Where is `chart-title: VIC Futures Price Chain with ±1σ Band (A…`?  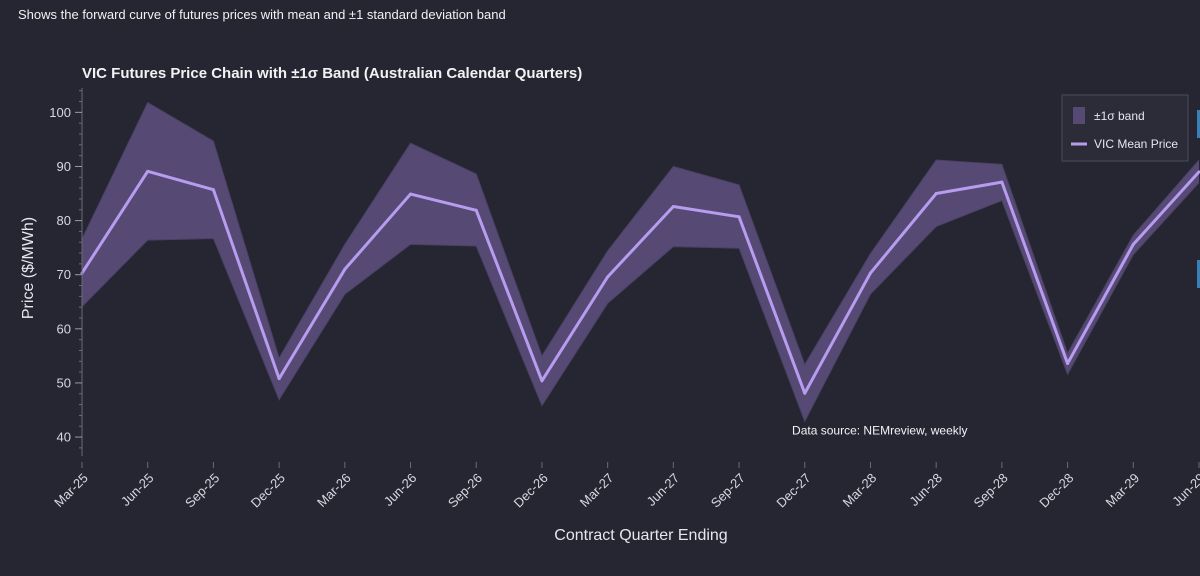 chart-title: VIC Futures Price Chain with ±1σ Band (A… is located at coordinates (332, 73).